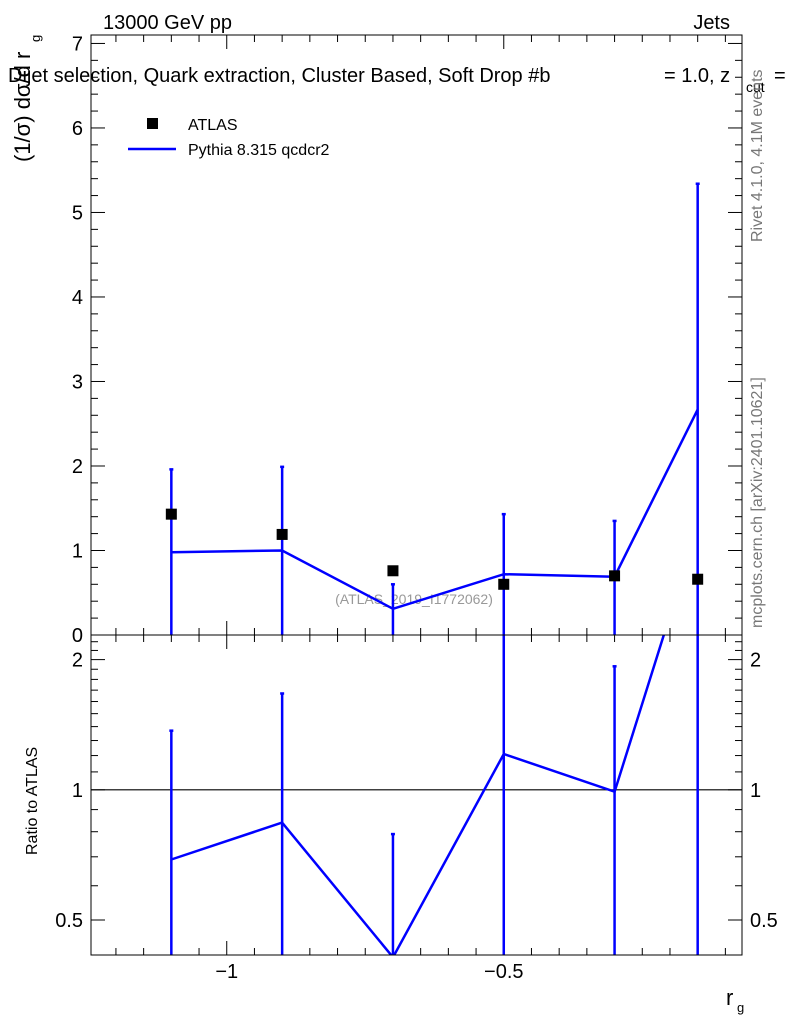  I want to click on rivet-version: Rivet 4.1.0, 4.1M events, so click(757, 155).